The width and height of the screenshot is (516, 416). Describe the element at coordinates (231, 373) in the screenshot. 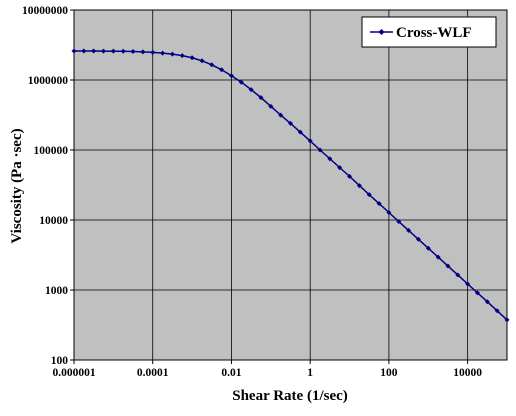

I see `x-tick-label: 0.01` at that location.